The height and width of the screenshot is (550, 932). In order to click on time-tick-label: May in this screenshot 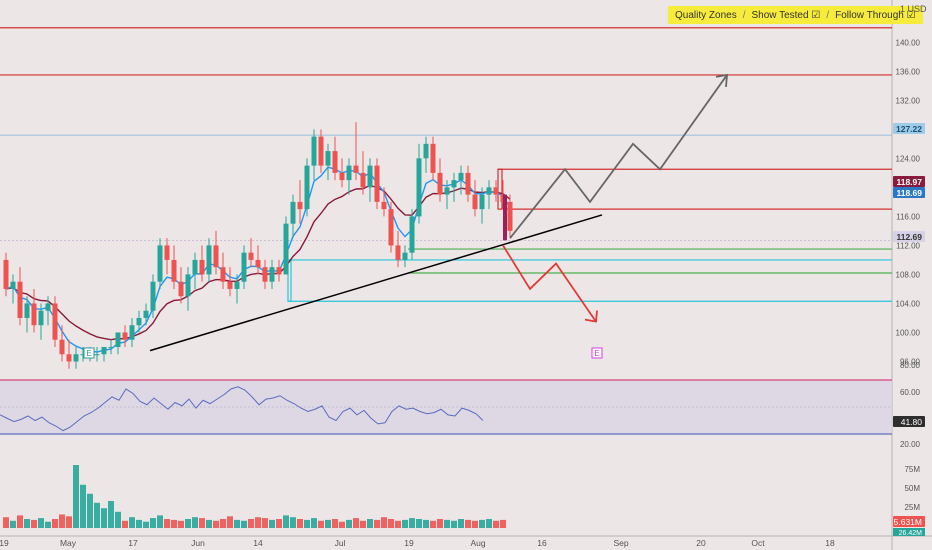, I will do `click(68, 543)`.